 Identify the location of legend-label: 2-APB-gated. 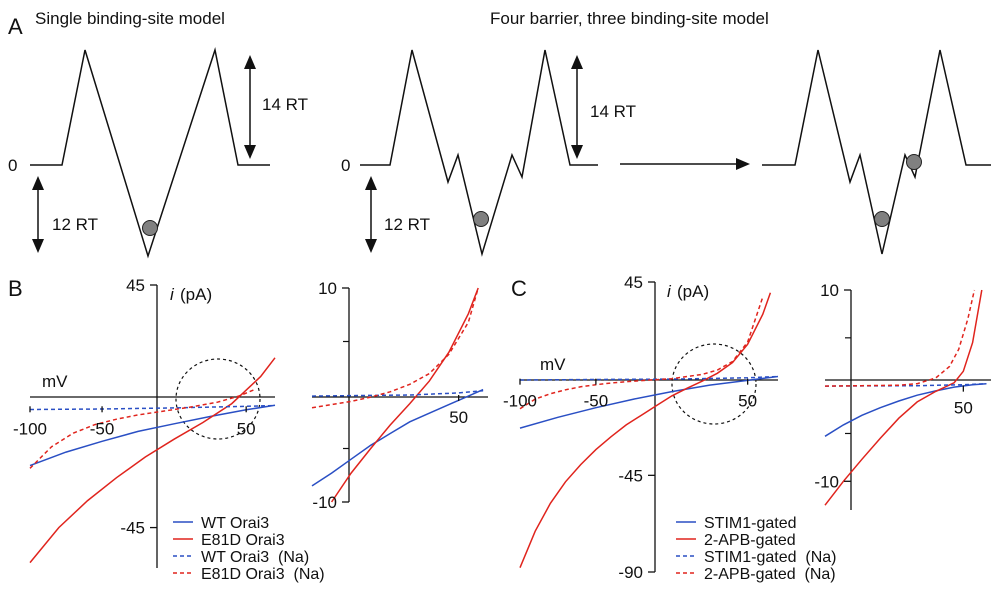
(750, 540).